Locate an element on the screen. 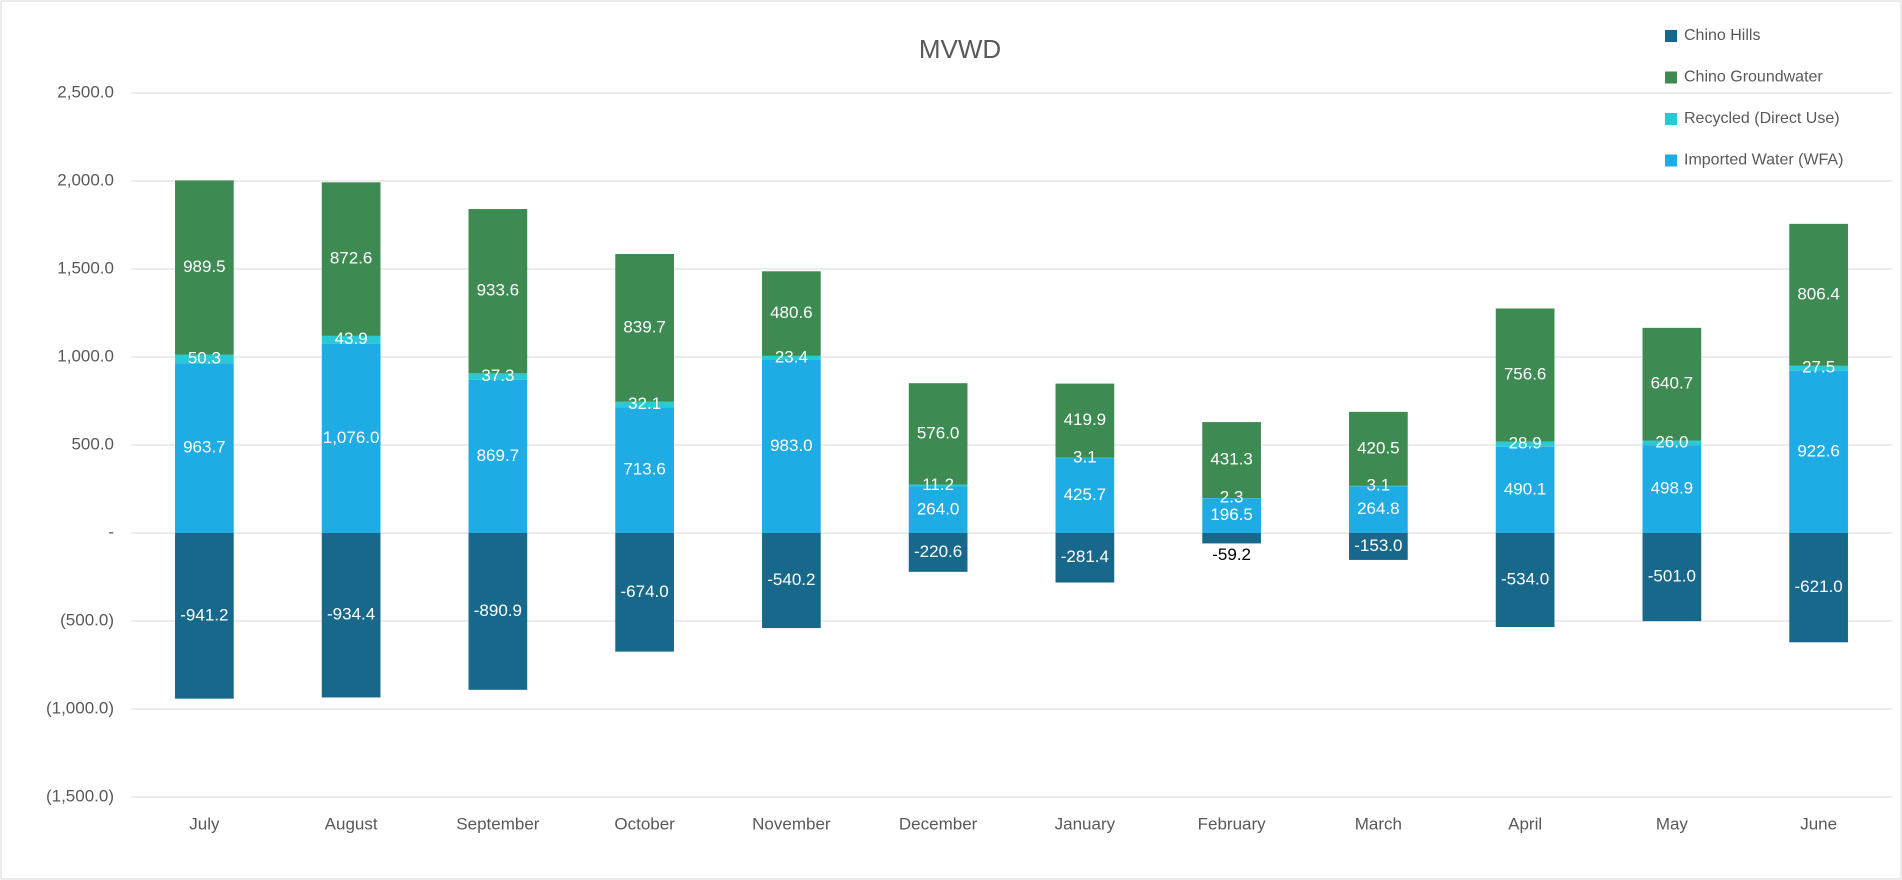 Image resolution: width=1902 pixels, height=880 pixels. data-label: 989.5 is located at coordinates (204, 266).